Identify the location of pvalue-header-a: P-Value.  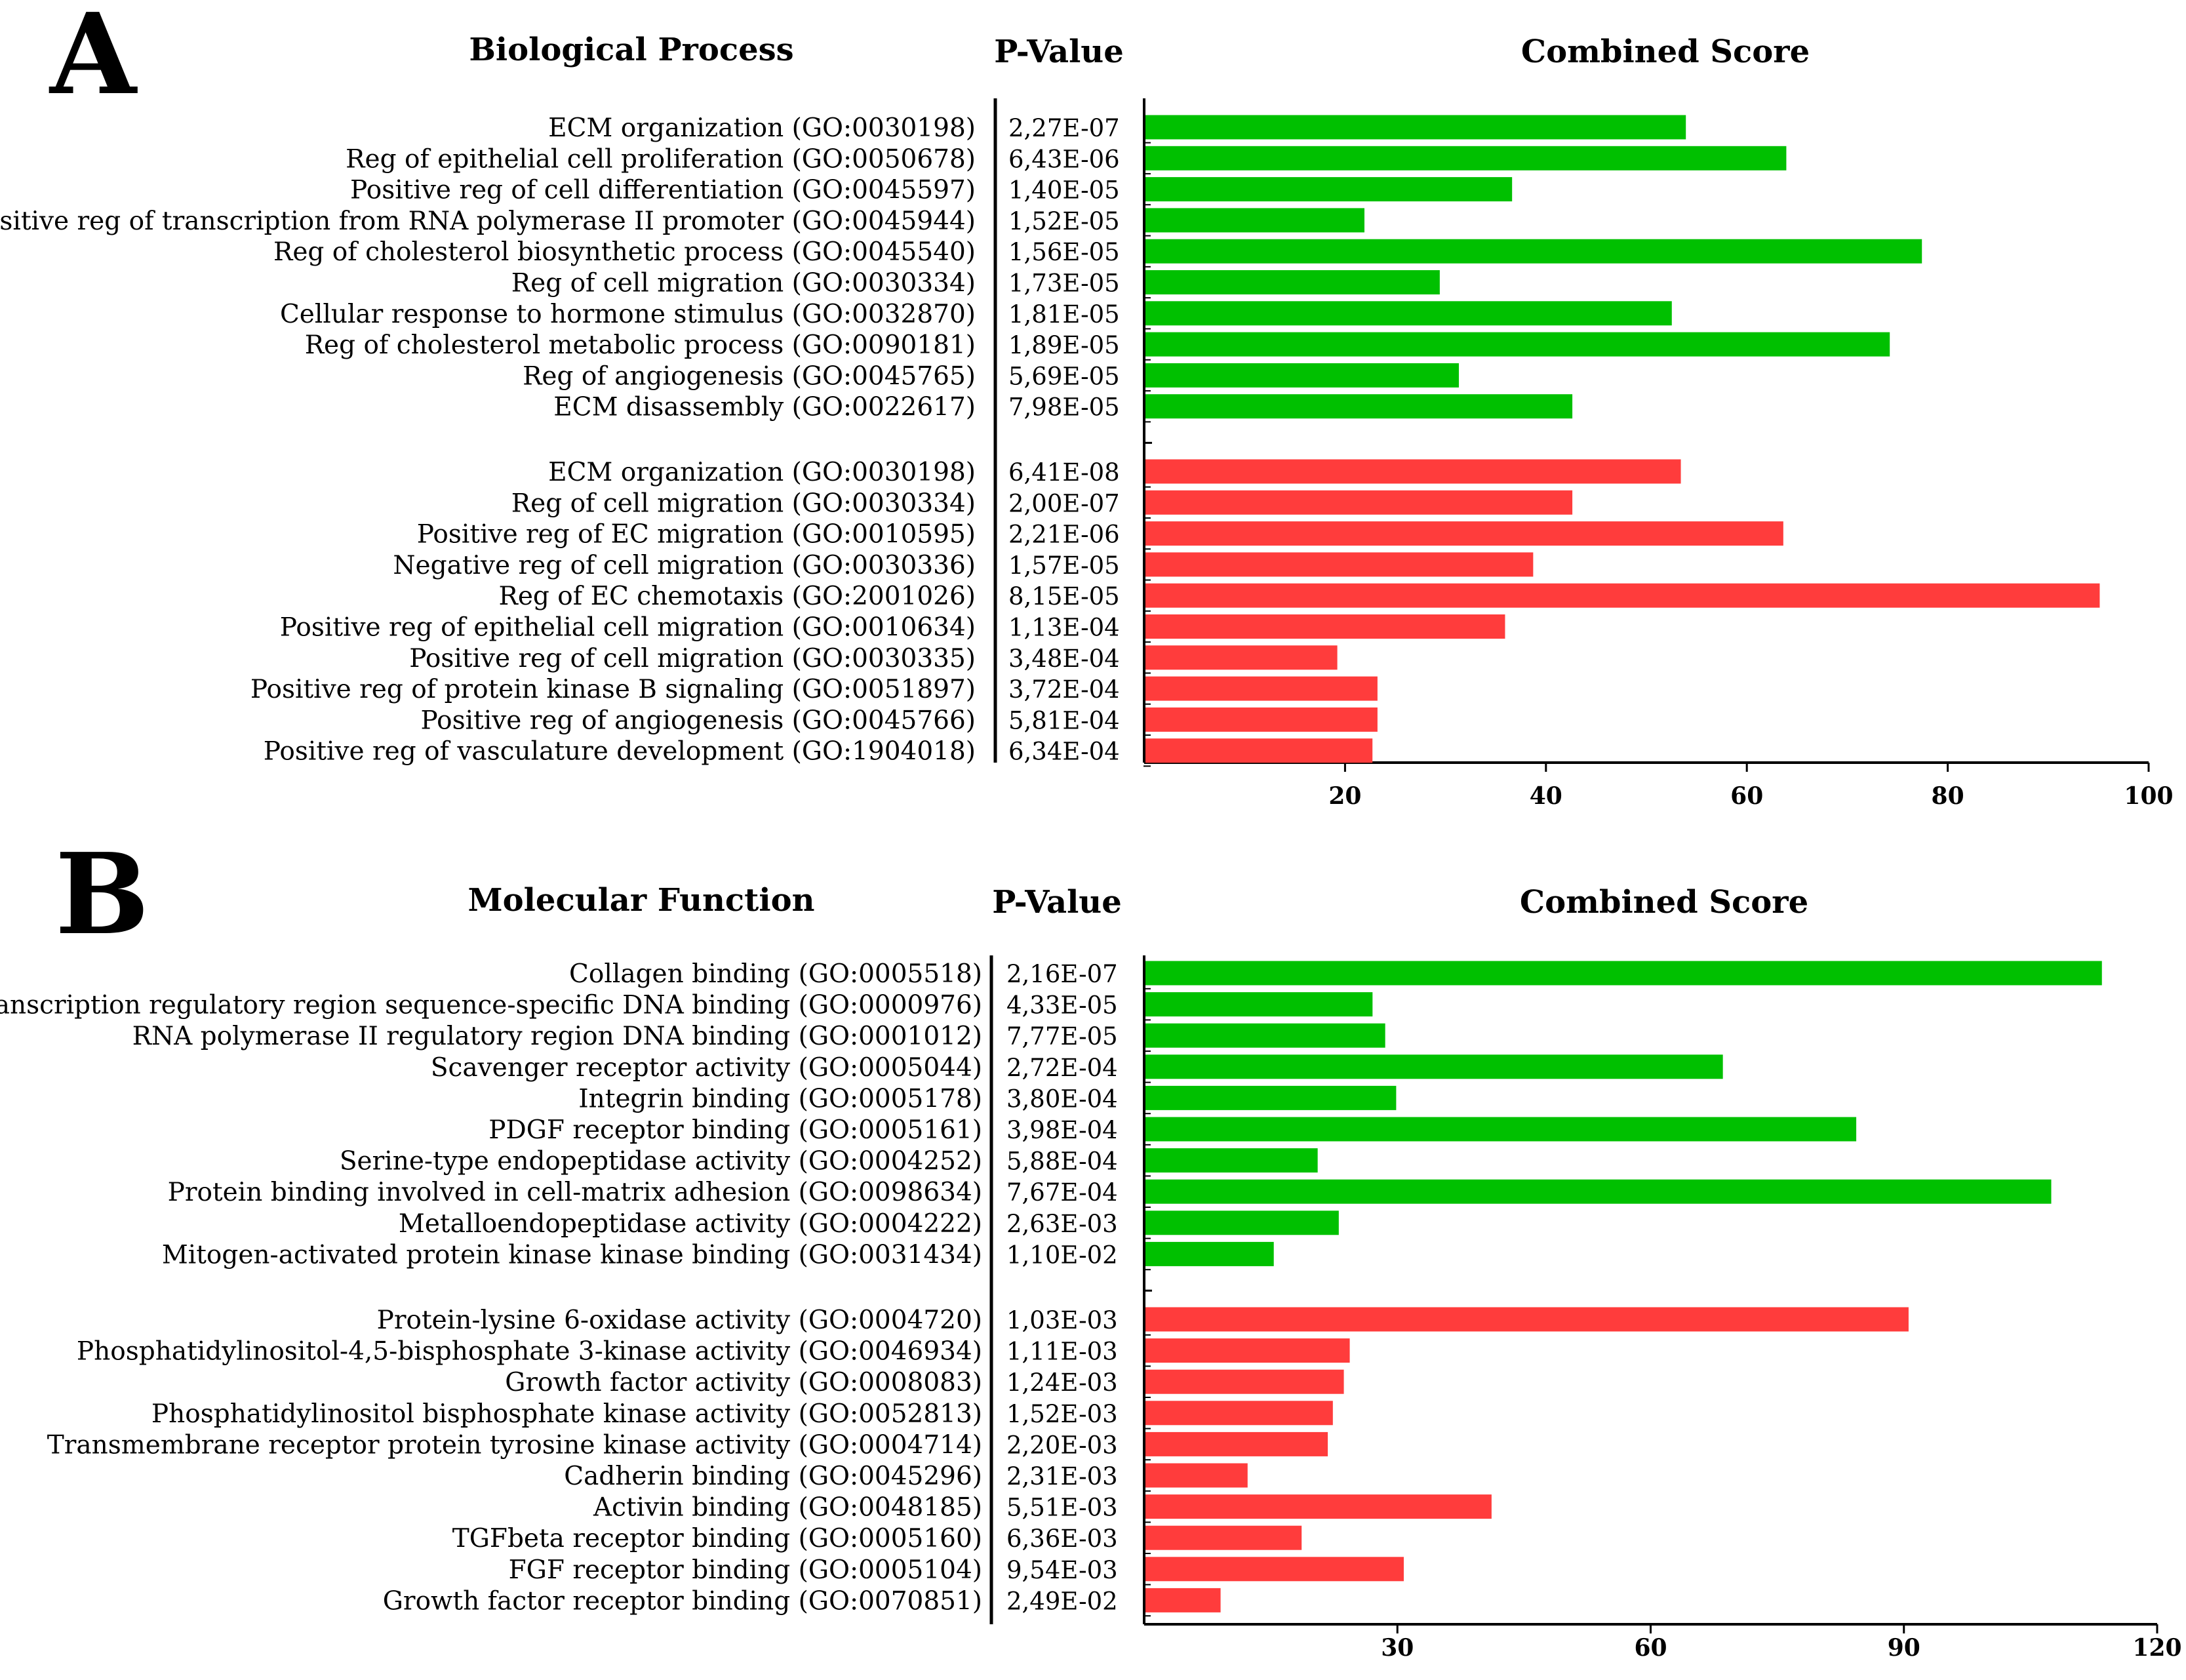
(1059, 51).